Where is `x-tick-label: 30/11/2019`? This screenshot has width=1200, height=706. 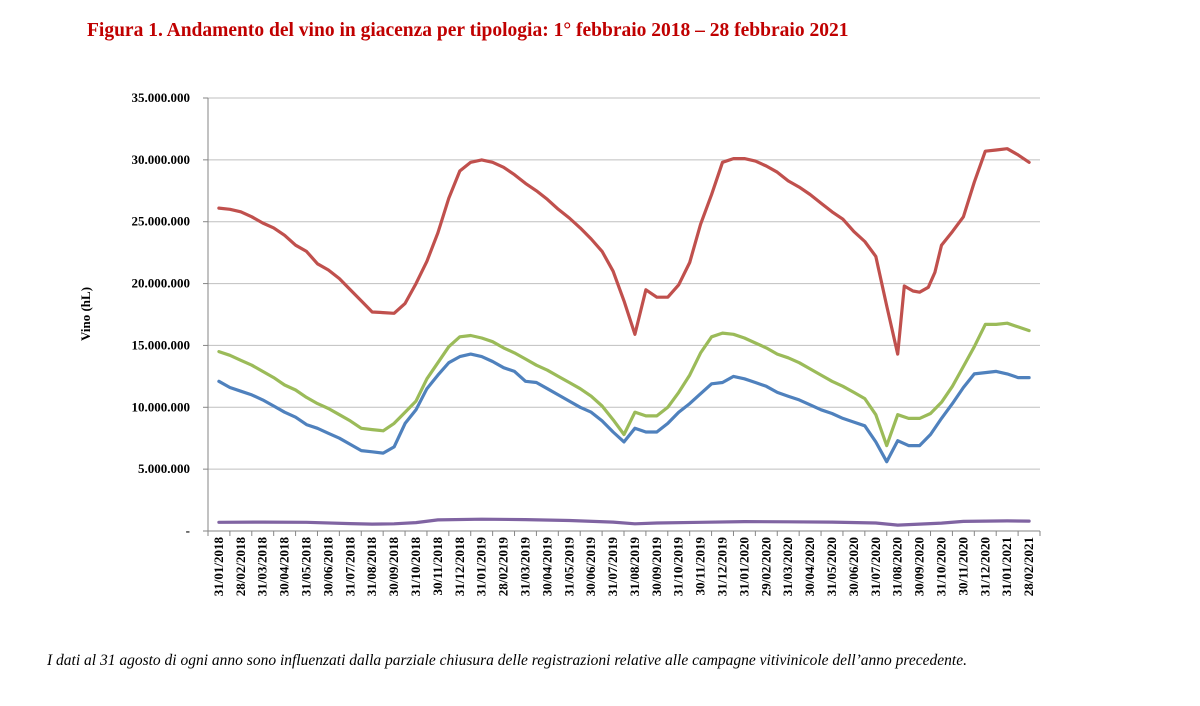 x-tick-label: 30/11/2019 is located at coordinates (700, 566).